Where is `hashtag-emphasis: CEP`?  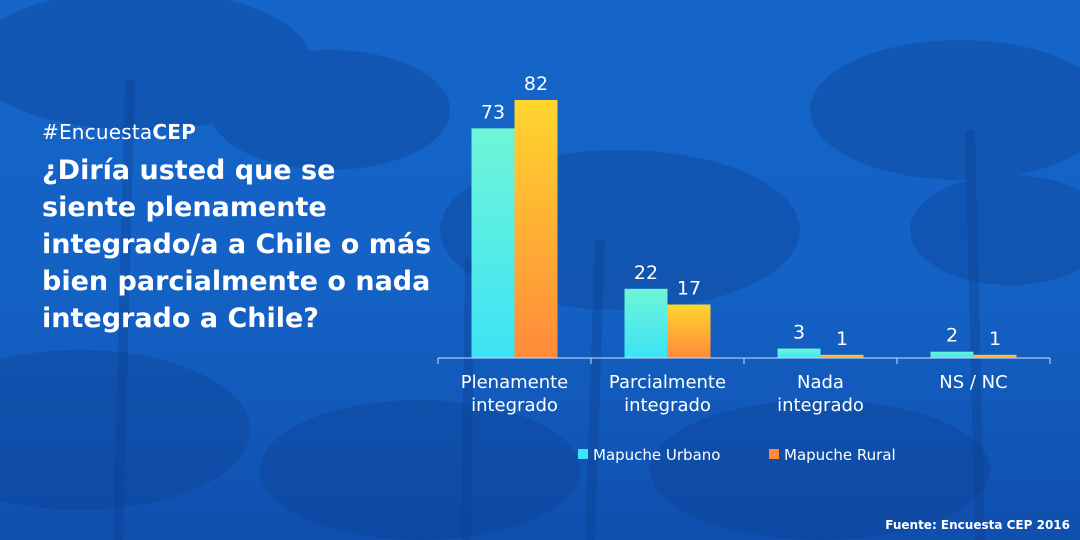 hashtag-emphasis: CEP is located at coordinates (174, 132).